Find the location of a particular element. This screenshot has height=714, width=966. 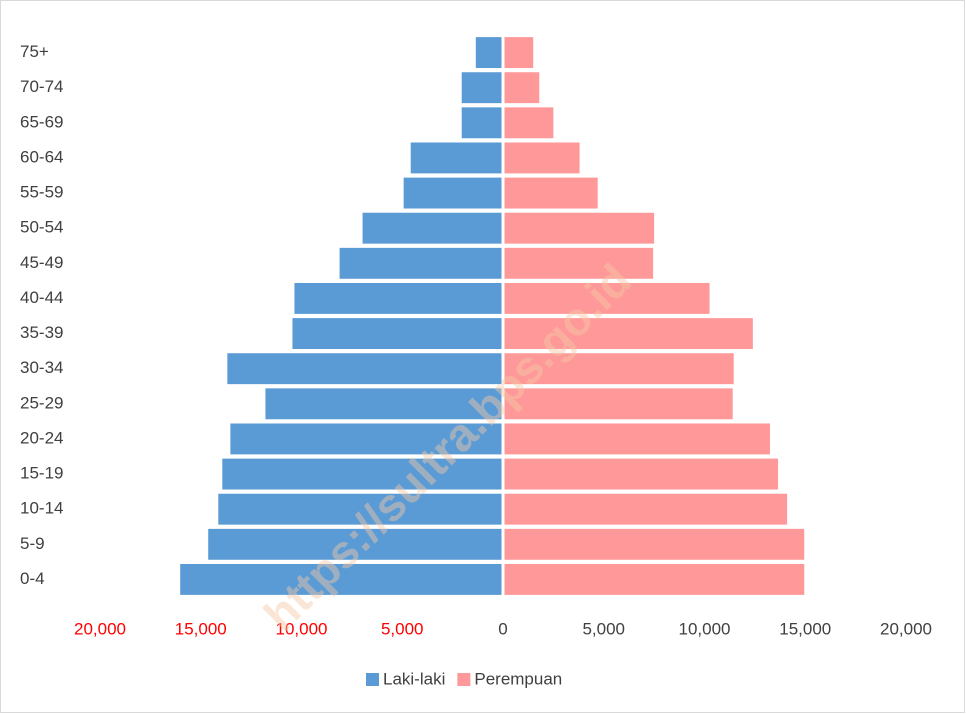

category-label: 50-54 is located at coordinates (41, 227).